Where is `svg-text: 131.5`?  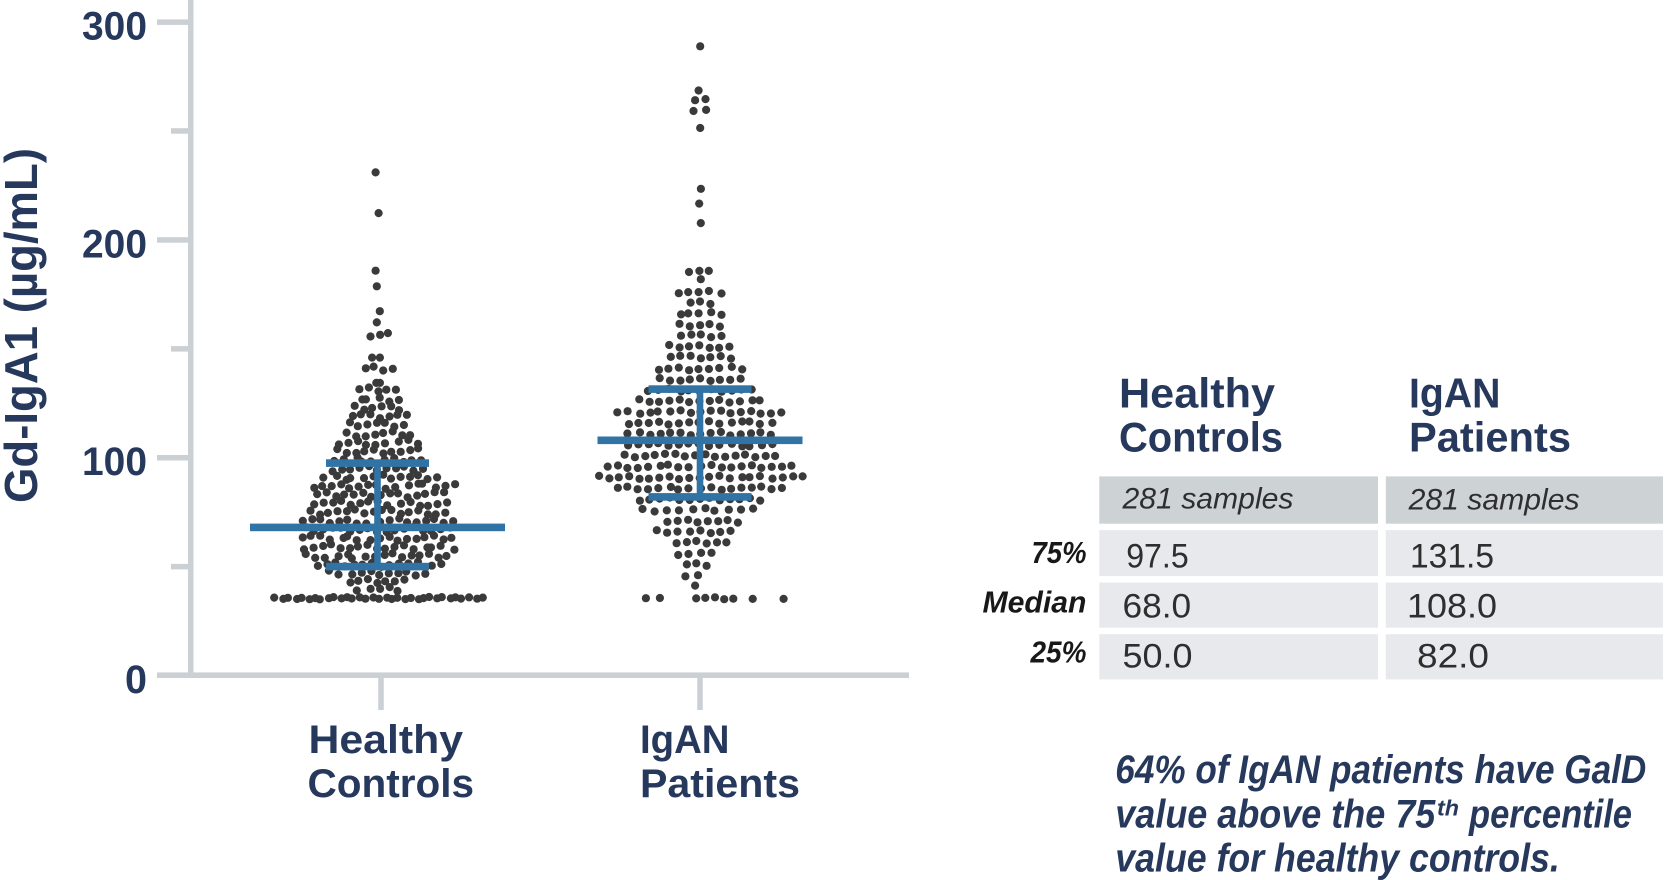 svg-text: 131.5 is located at coordinates (1452, 557).